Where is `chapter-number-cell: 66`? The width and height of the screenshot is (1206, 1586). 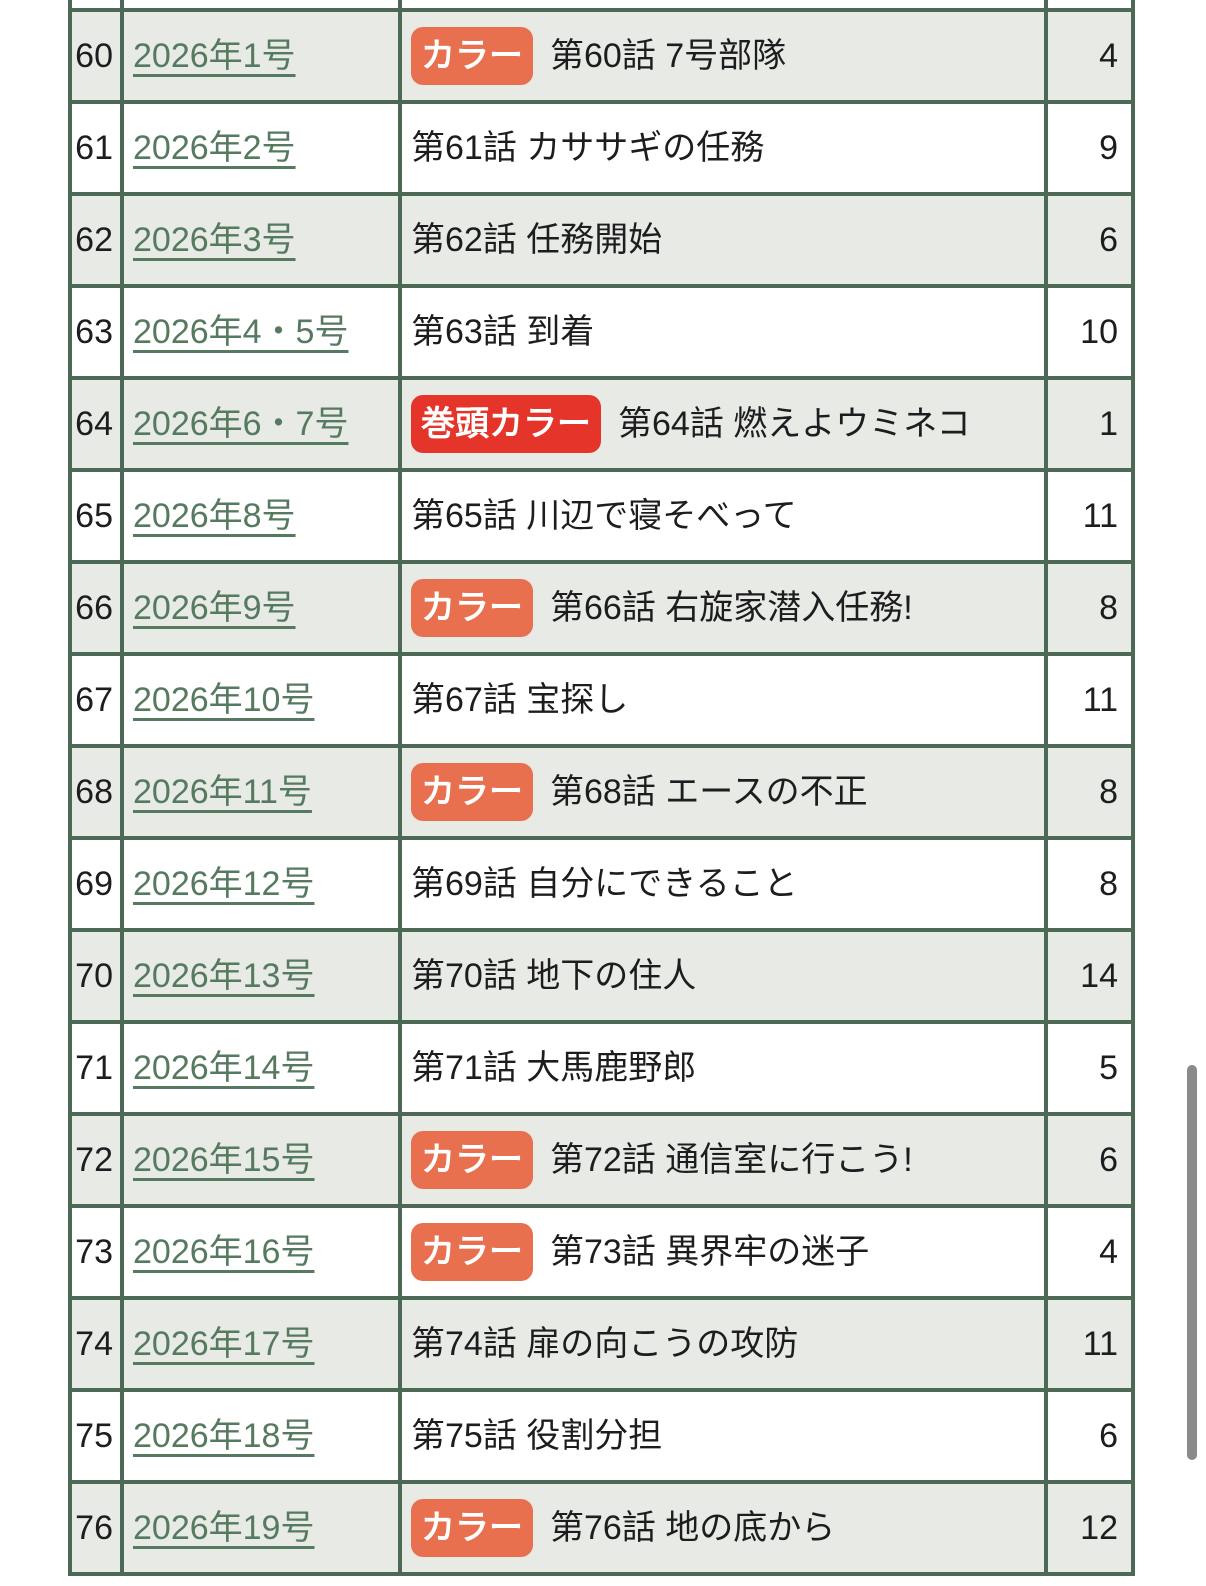
chapter-number-cell: 66 is located at coordinates (96, 608).